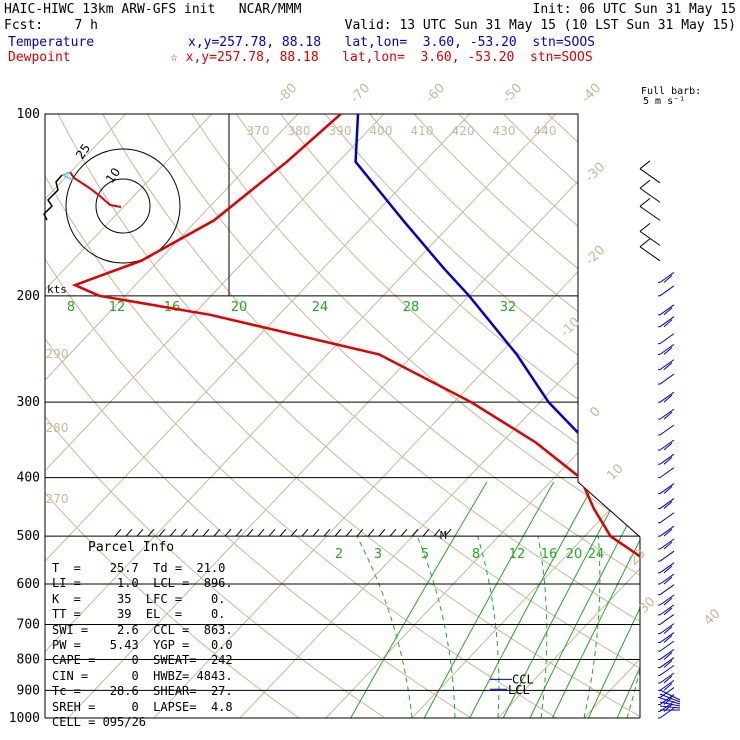 The image size is (740, 740). I want to click on hodograph-trace-low, so click(95, 189).